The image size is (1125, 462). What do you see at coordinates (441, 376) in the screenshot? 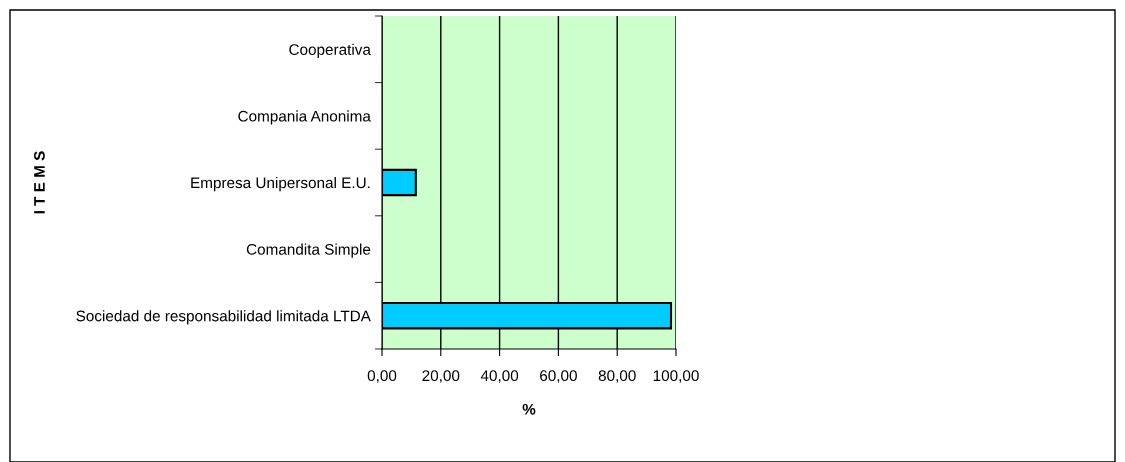
I see `x-tick-label: 20,00` at bounding box center [441, 376].